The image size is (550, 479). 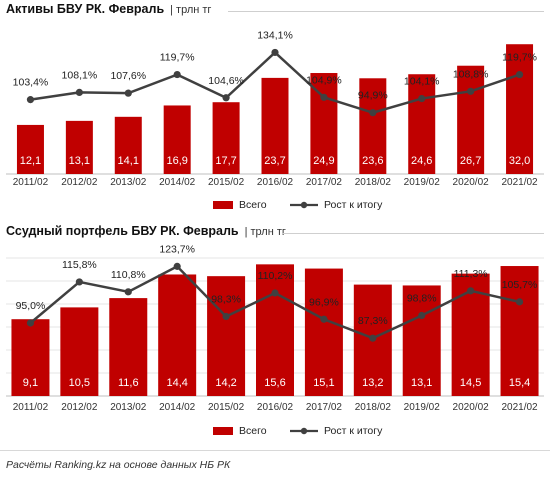 I want to click on bar-value-label: 14,4, so click(x=176, y=383).